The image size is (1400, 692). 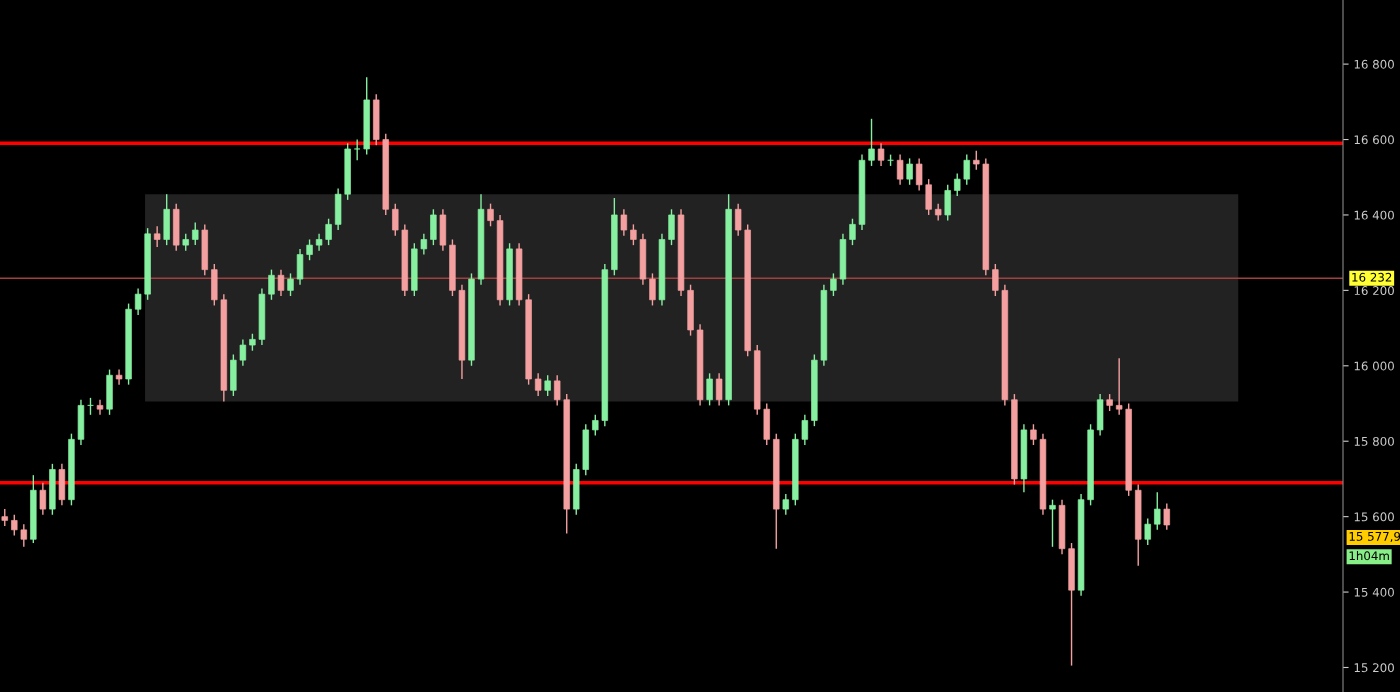 I want to click on text: 1h04m, so click(x=1369, y=556).